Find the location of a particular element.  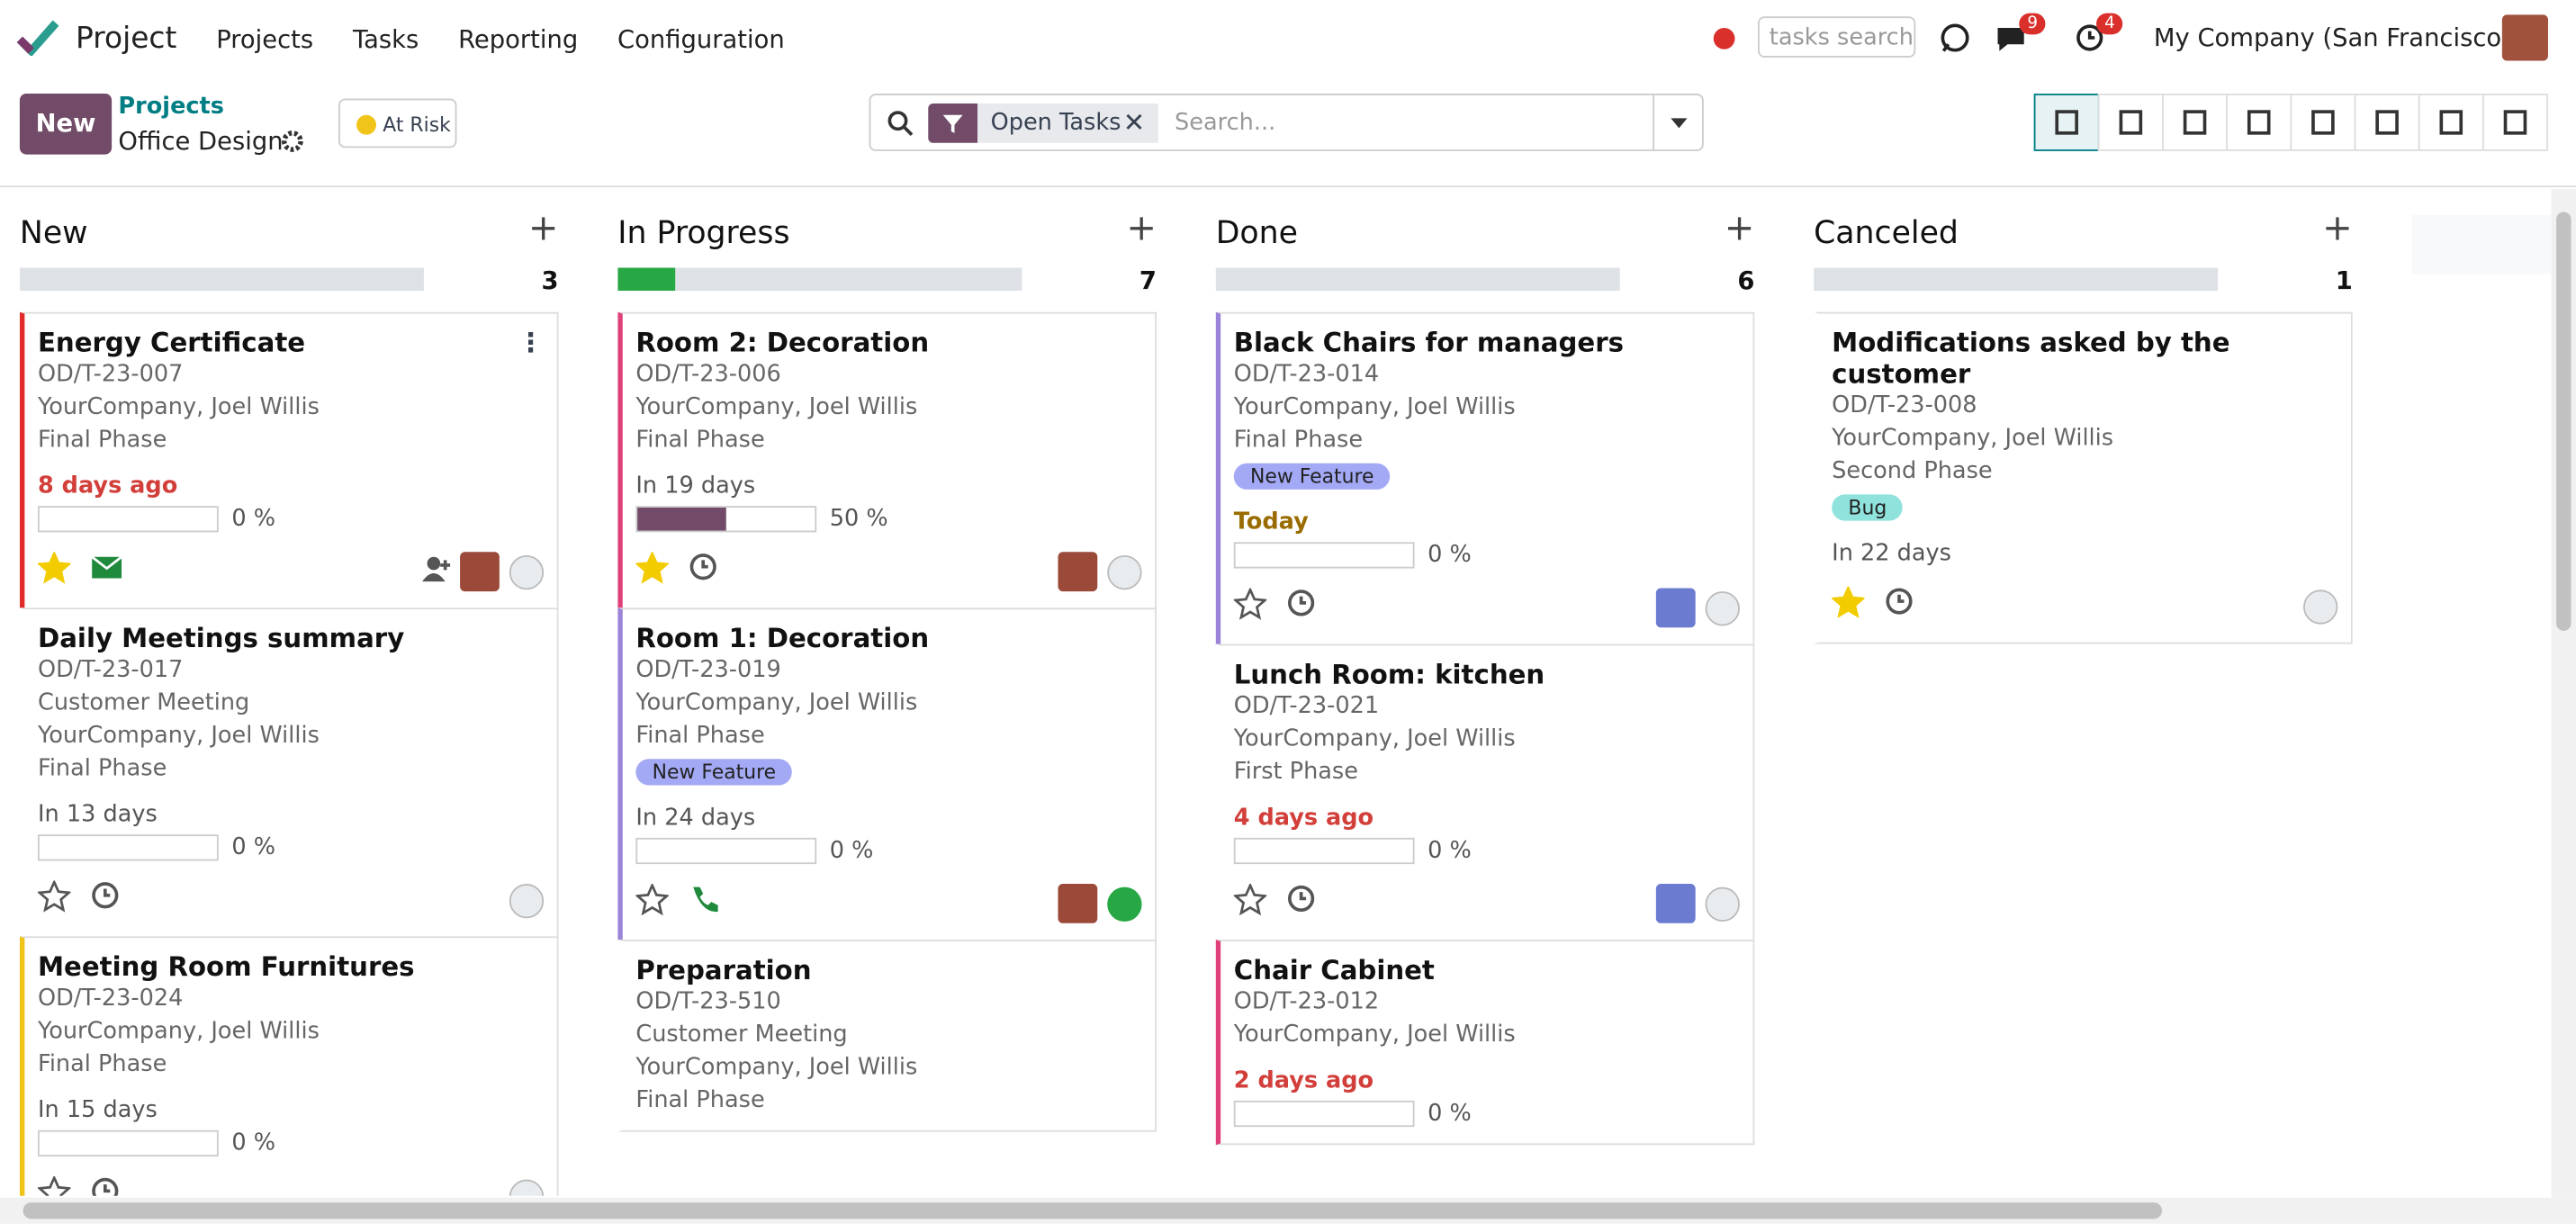

followers-icon is located at coordinates (437, 572).